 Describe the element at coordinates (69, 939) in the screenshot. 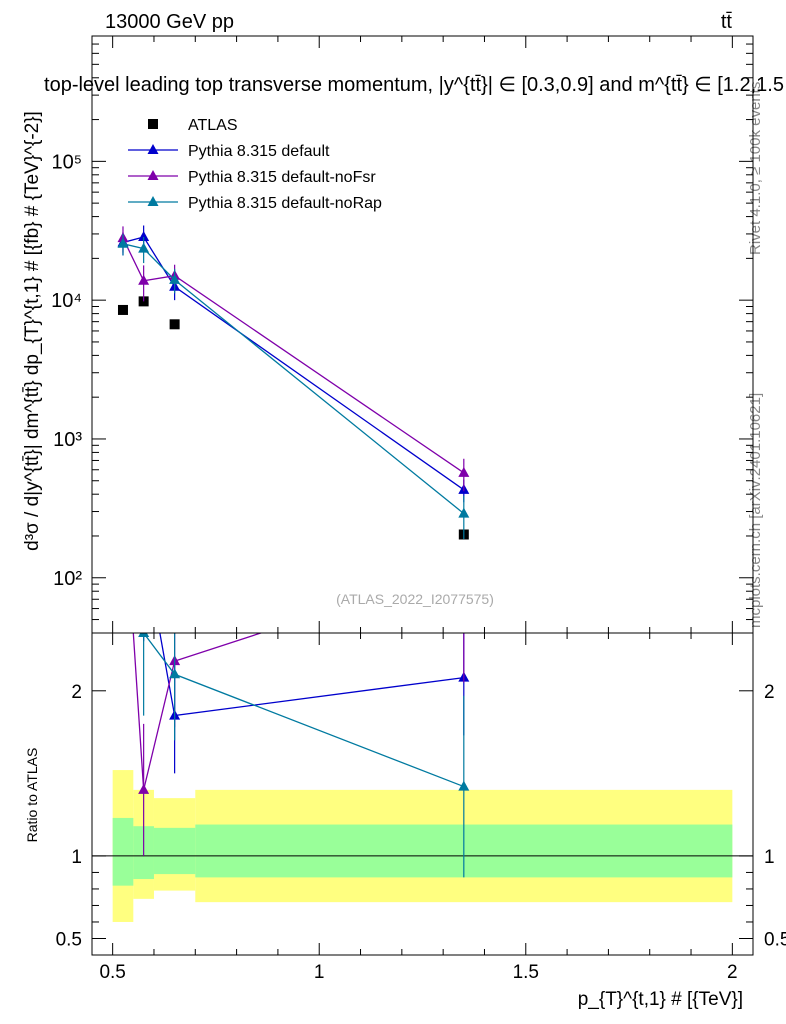

I see `ratio-y-tick-label: 0.5` at that location.